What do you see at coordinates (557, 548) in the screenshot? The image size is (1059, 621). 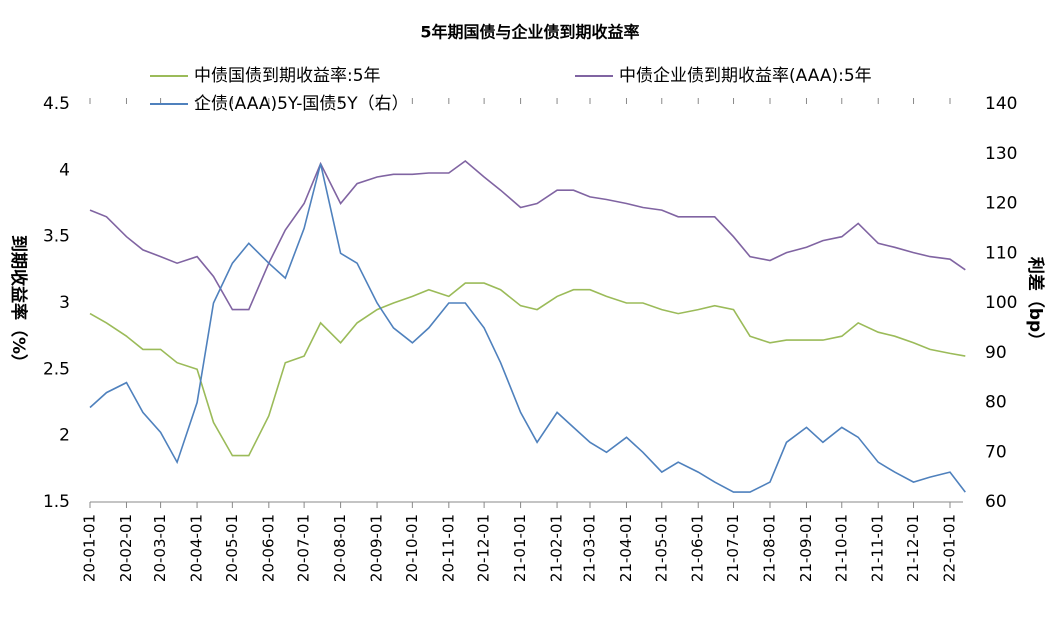 I see `x-tick-label: 21-02-01` at bounding box center [557, 548].